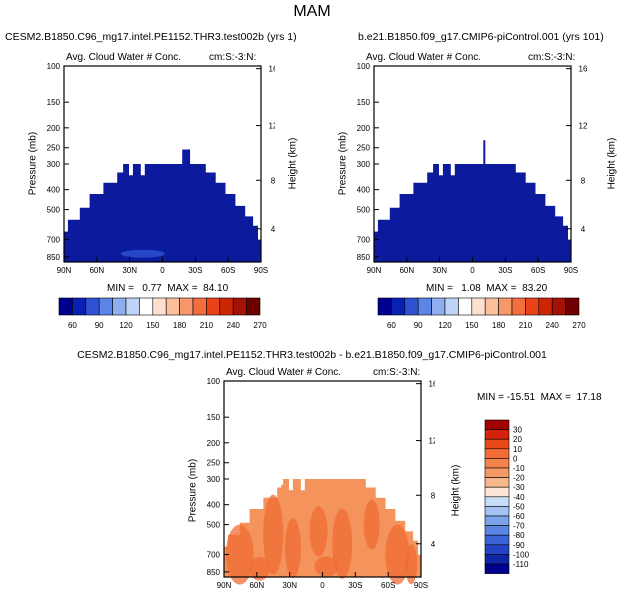 The width and height of the screenshot is (624, 602). I want to click on colorbar-label: -80, so click(519, 535).